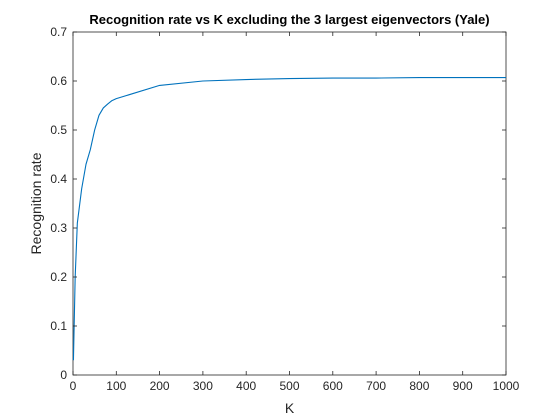 The width and height of the screenshot is (560, 420). What do you see at coordinates (58, 326) in the screenshot?
I see `y-tick-label: 0.1` at bounding box center [58, 326].